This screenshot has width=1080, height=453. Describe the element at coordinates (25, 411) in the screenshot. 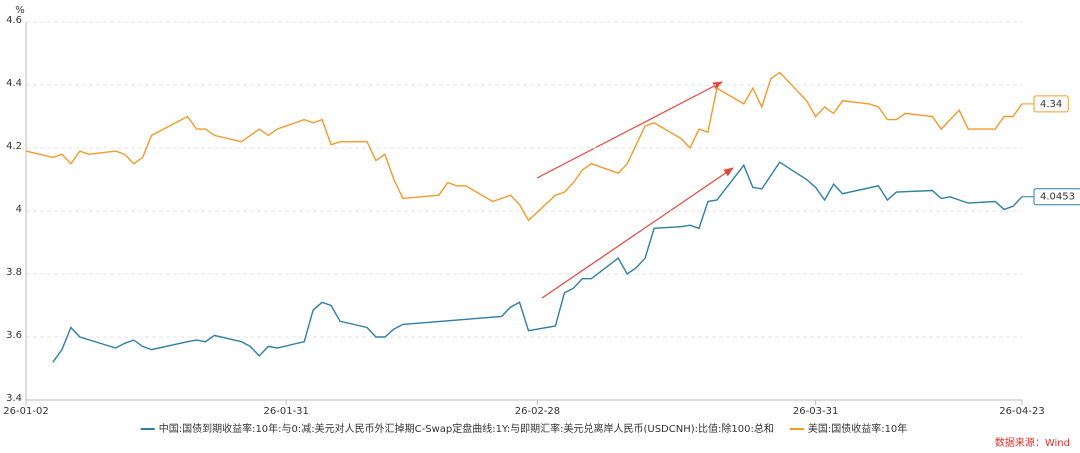

I see `x-tick-label: 26-01-02` at that location.